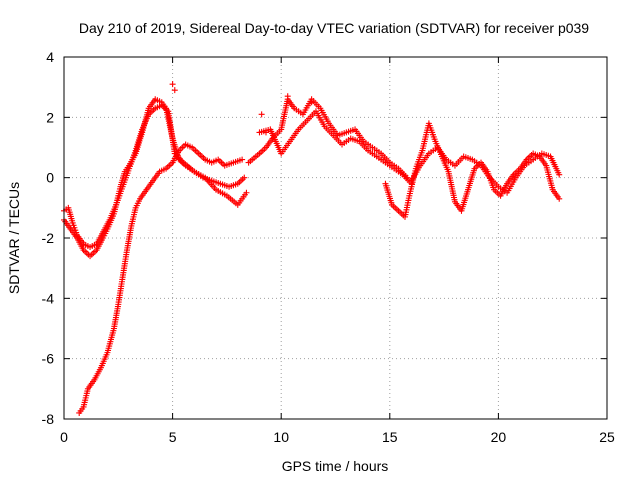 The width and height of the screenshot is (640, 480). Describe the element at coordinates (242, 108) in the screenshot. I see `series-outliers` at that location.